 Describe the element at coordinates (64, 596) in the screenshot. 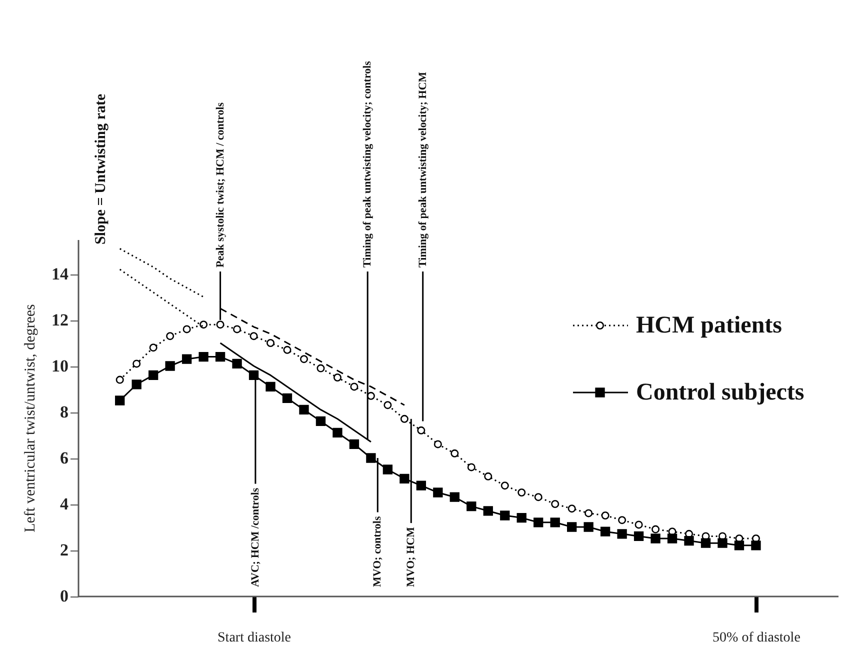

I see `y-tick-label: 0` at that location.